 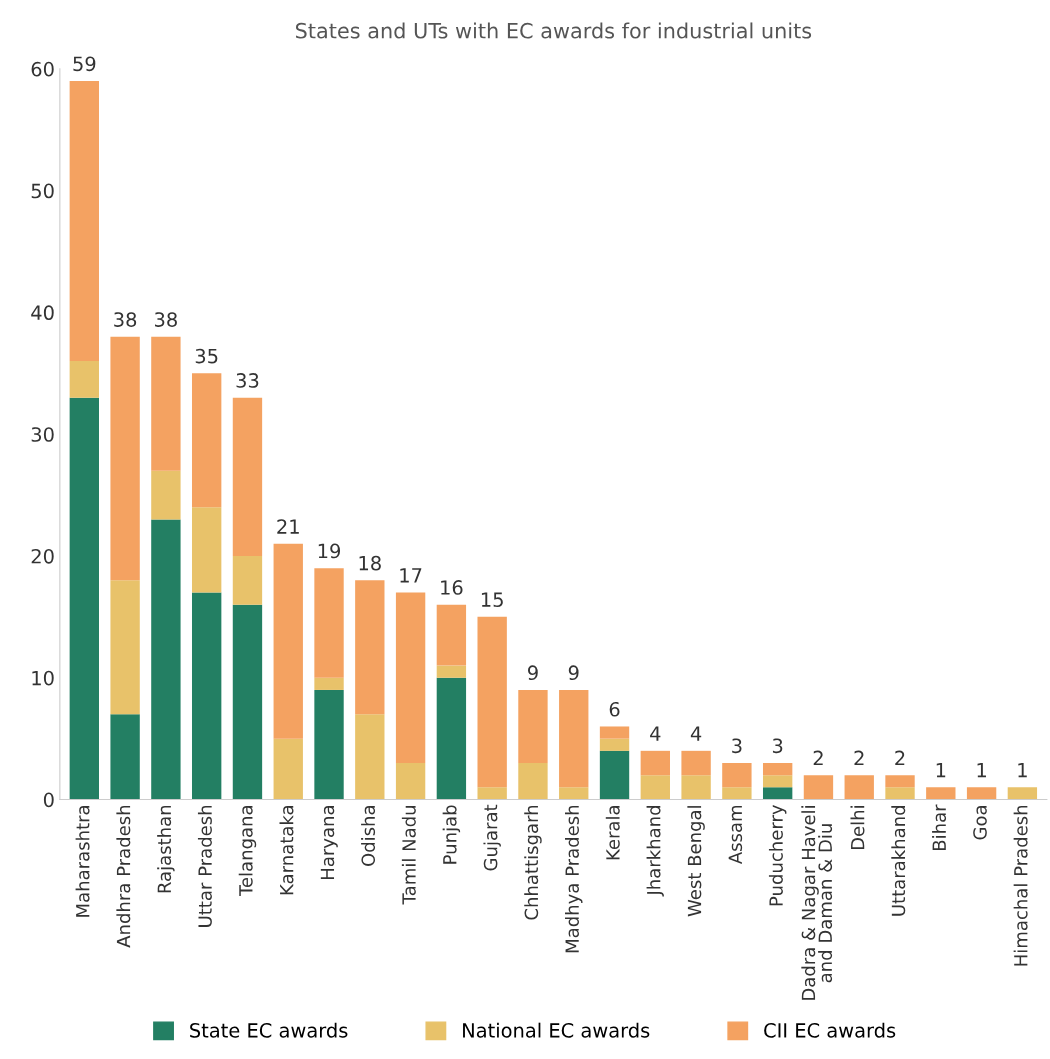 I want to click on total-label: 3, so click(x=737, y=746).